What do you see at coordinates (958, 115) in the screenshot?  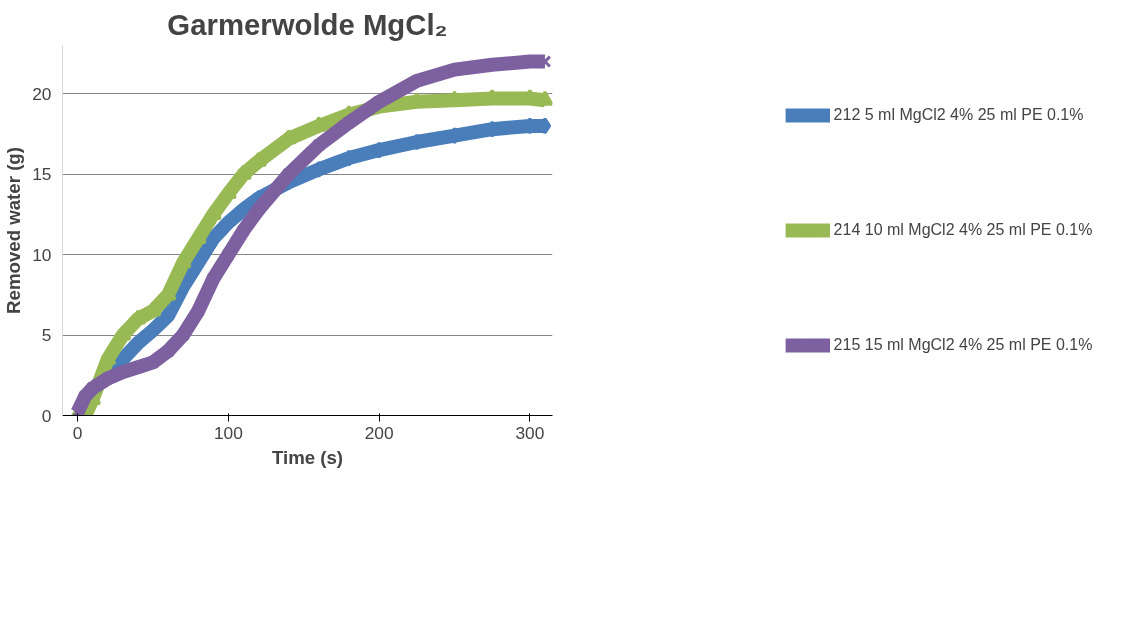 I see `legend-label: 212 5 ml MgCl2 4% 25 ml PE 0.1%` at bounding box center [958, 115].